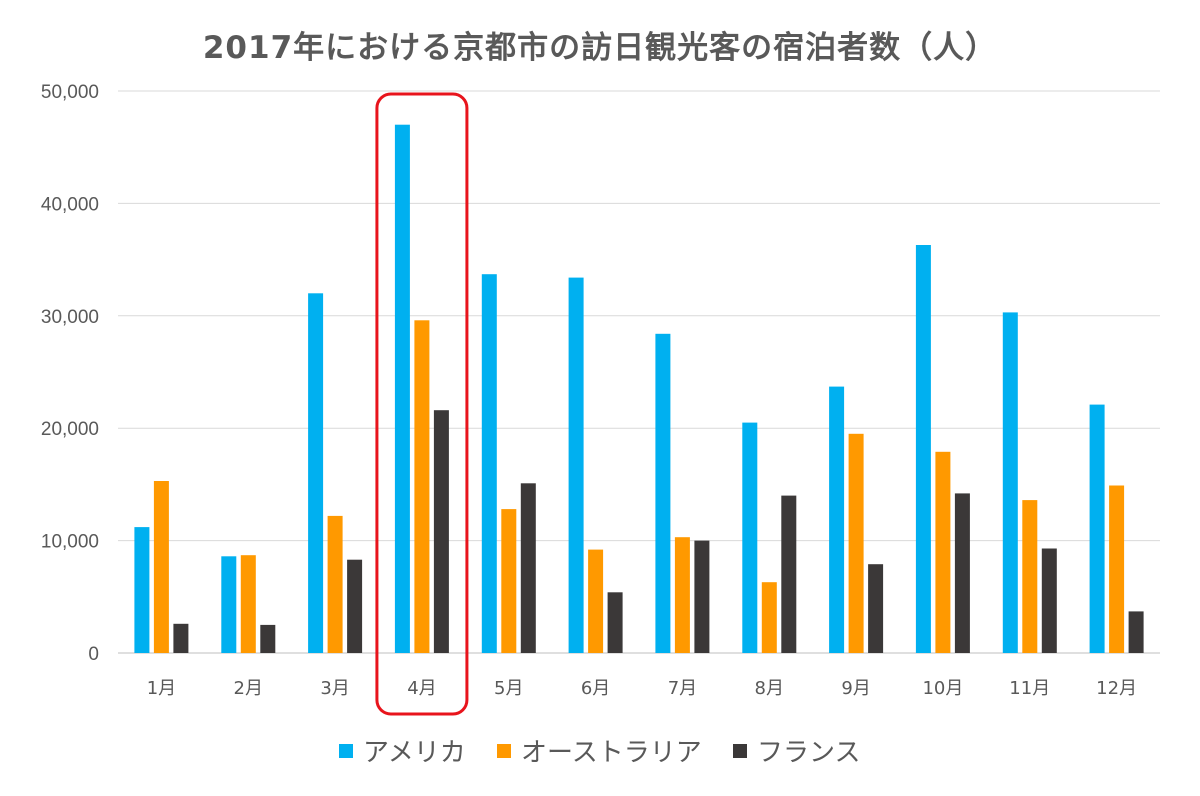  What do you see at coordinates (942, 688) in the screenshot?
I see `x-tick-label: 10月` at bounding box center [942, 688].